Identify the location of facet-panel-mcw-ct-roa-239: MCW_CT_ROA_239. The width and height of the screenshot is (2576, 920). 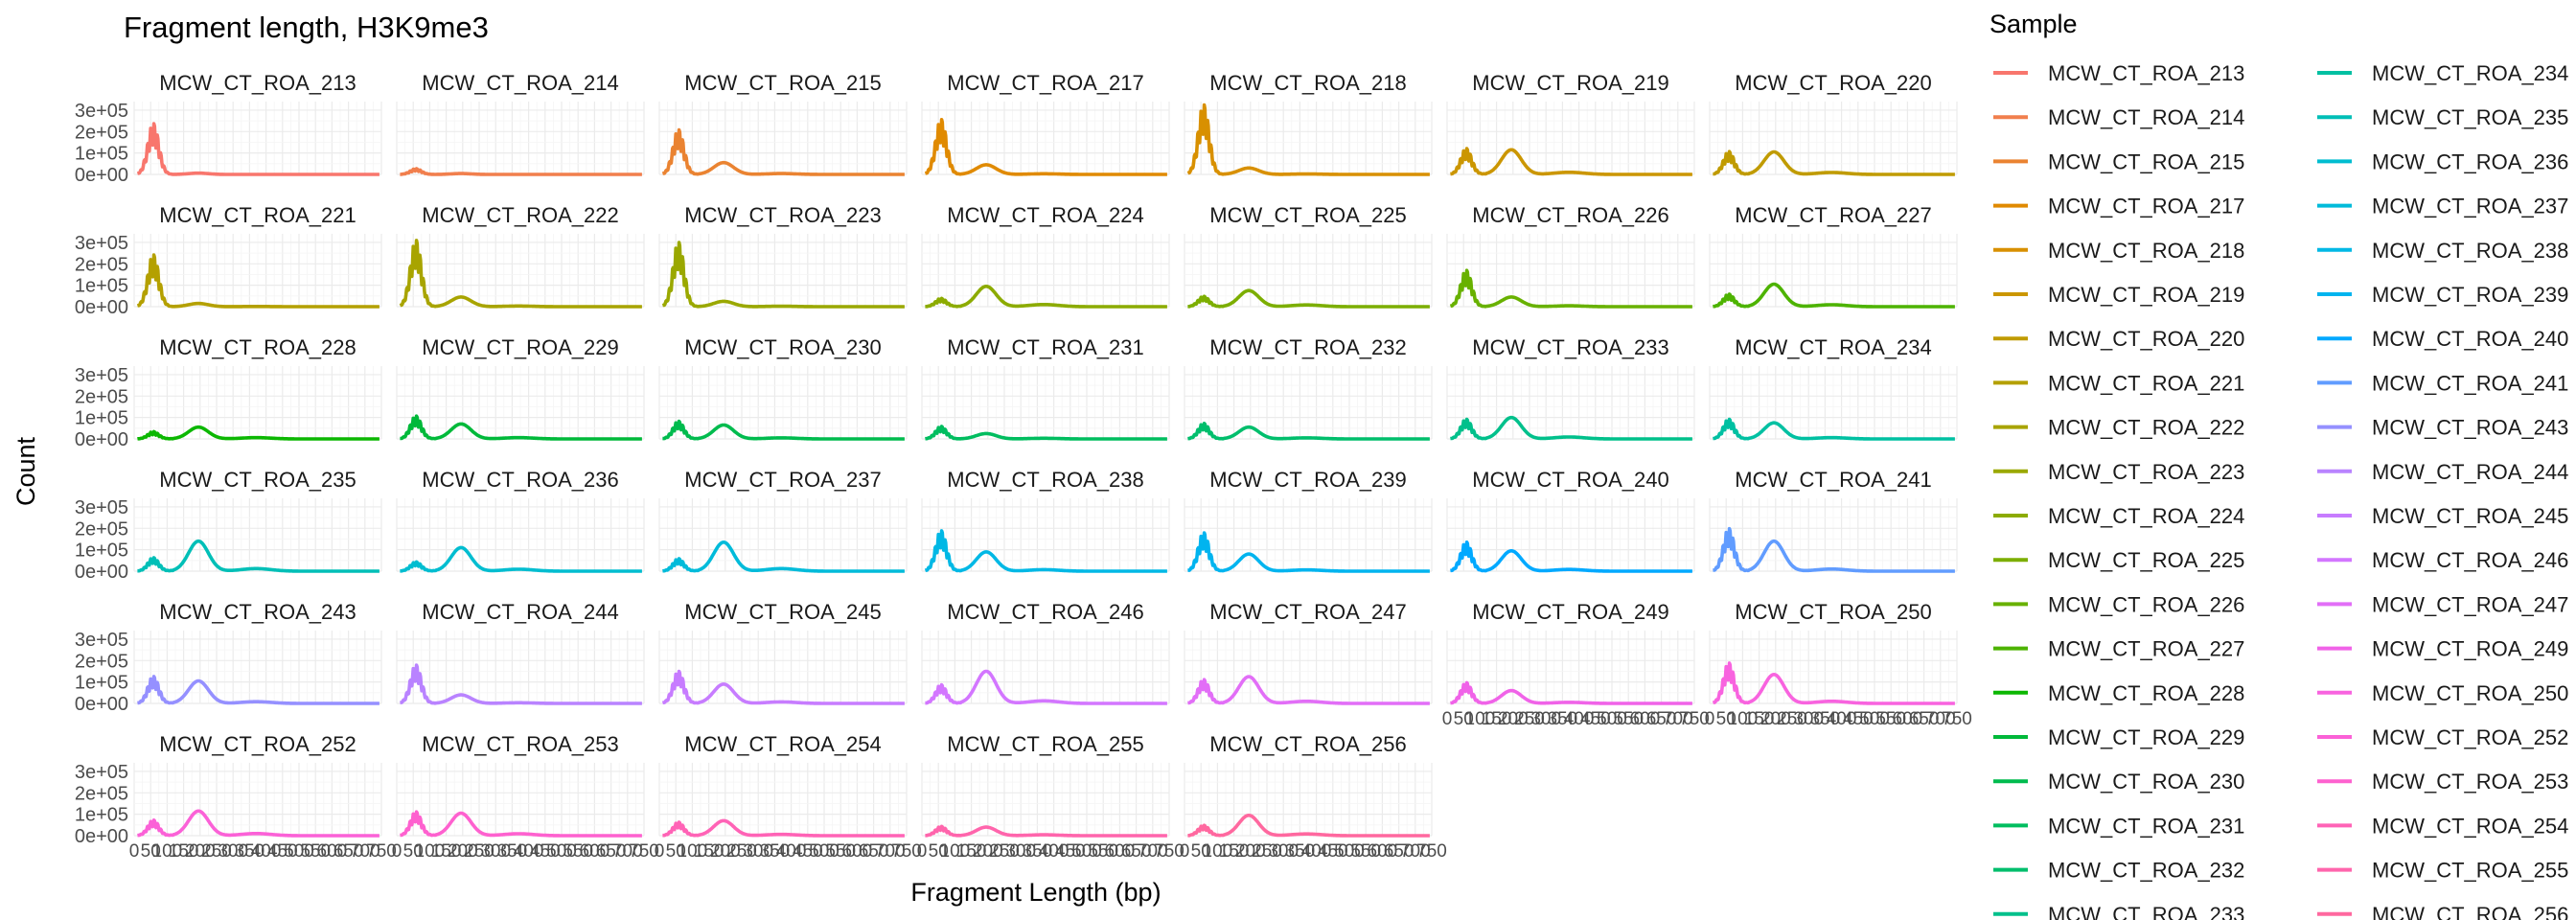
(1308, 520).